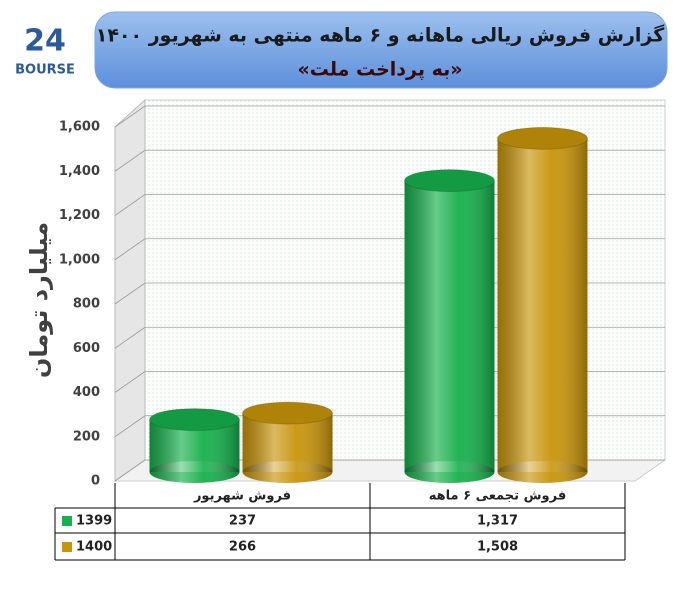 This screenshot has height=609, width=679. I want to click on y-tick-label: 600, so click(86, 348).